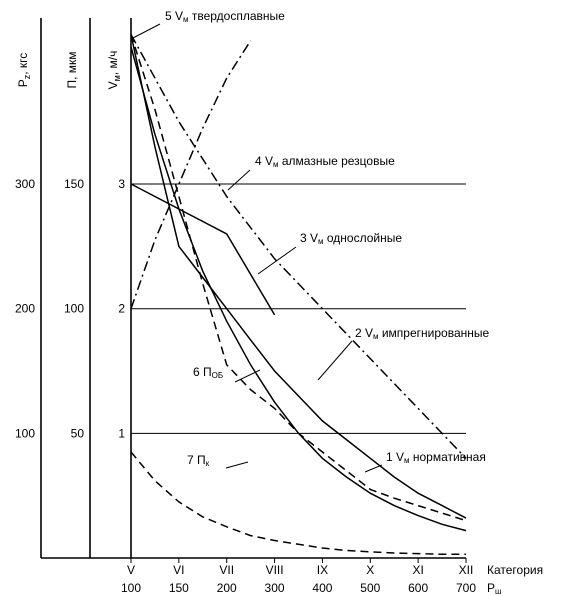 The width and height of the screenshot is (563, 596). I want to click on series-7-label: 7 Пк, so click(198, 460).